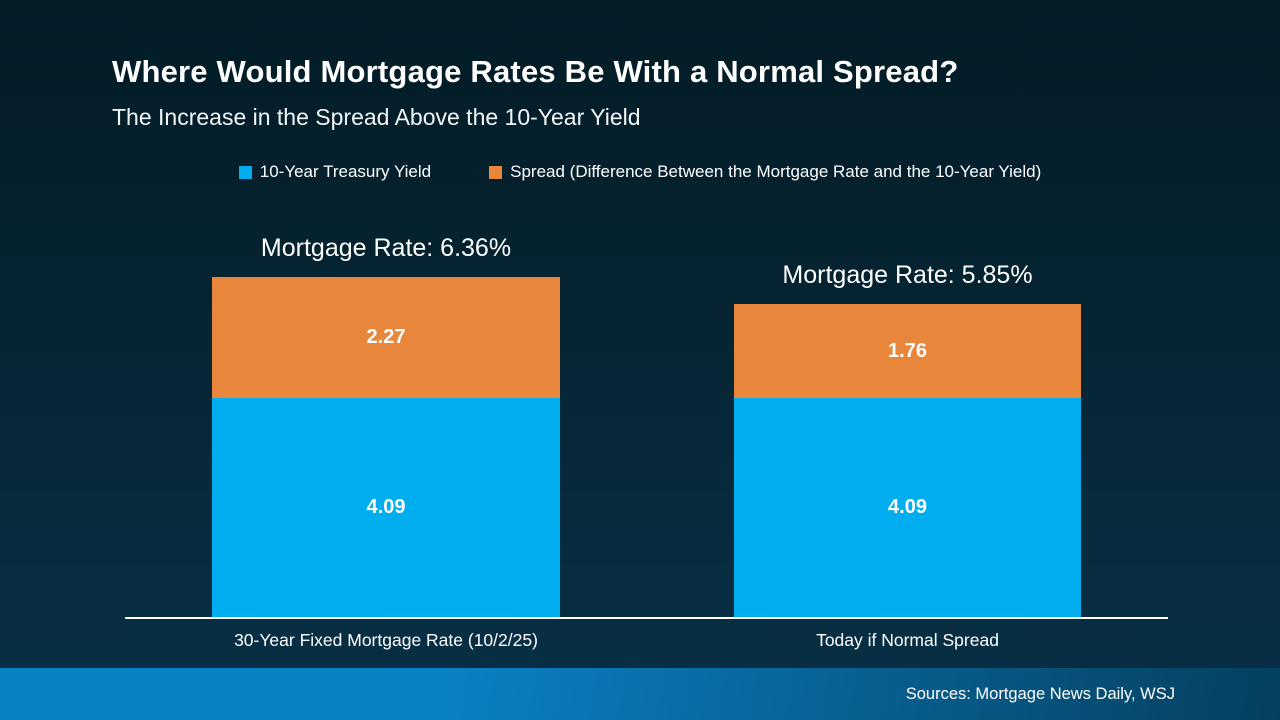  I want to click on bar-current-mortgage-rate: Mortgage Rate: 6.36% 2.27 4.09, so click(386, 425).